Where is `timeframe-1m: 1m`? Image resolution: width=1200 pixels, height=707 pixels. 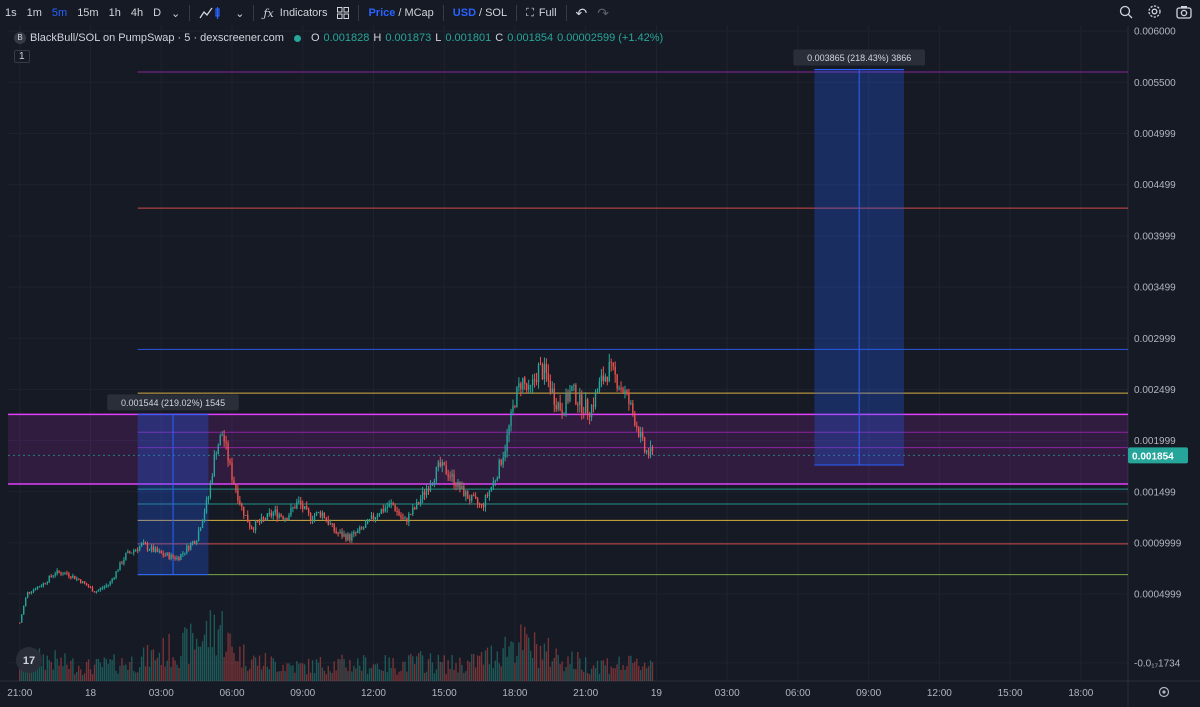 timeframe-1m: 1m is located at coordinates (34, 13).